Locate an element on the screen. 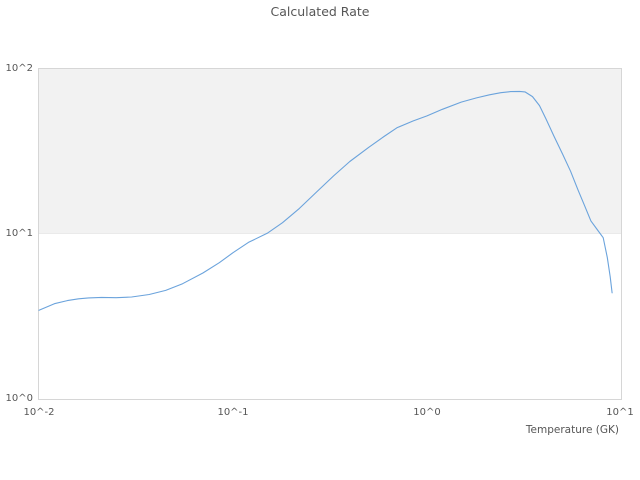 Image resolution: width=640 pixels, height=480 pixels. y-tick-label-1e2: 10^2 is located at coordinates (19, 68).